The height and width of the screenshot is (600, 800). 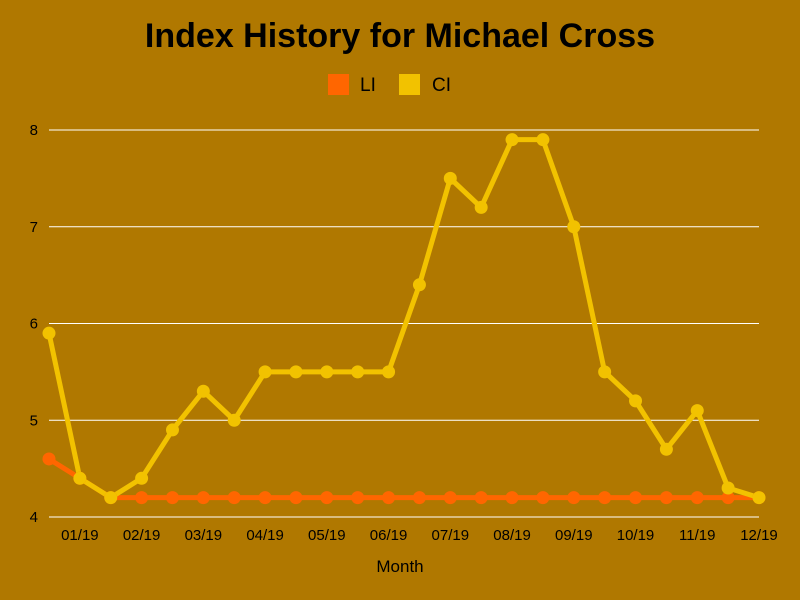 I want to click on x-tick-label: 12/19, so click(x=759, y=535).